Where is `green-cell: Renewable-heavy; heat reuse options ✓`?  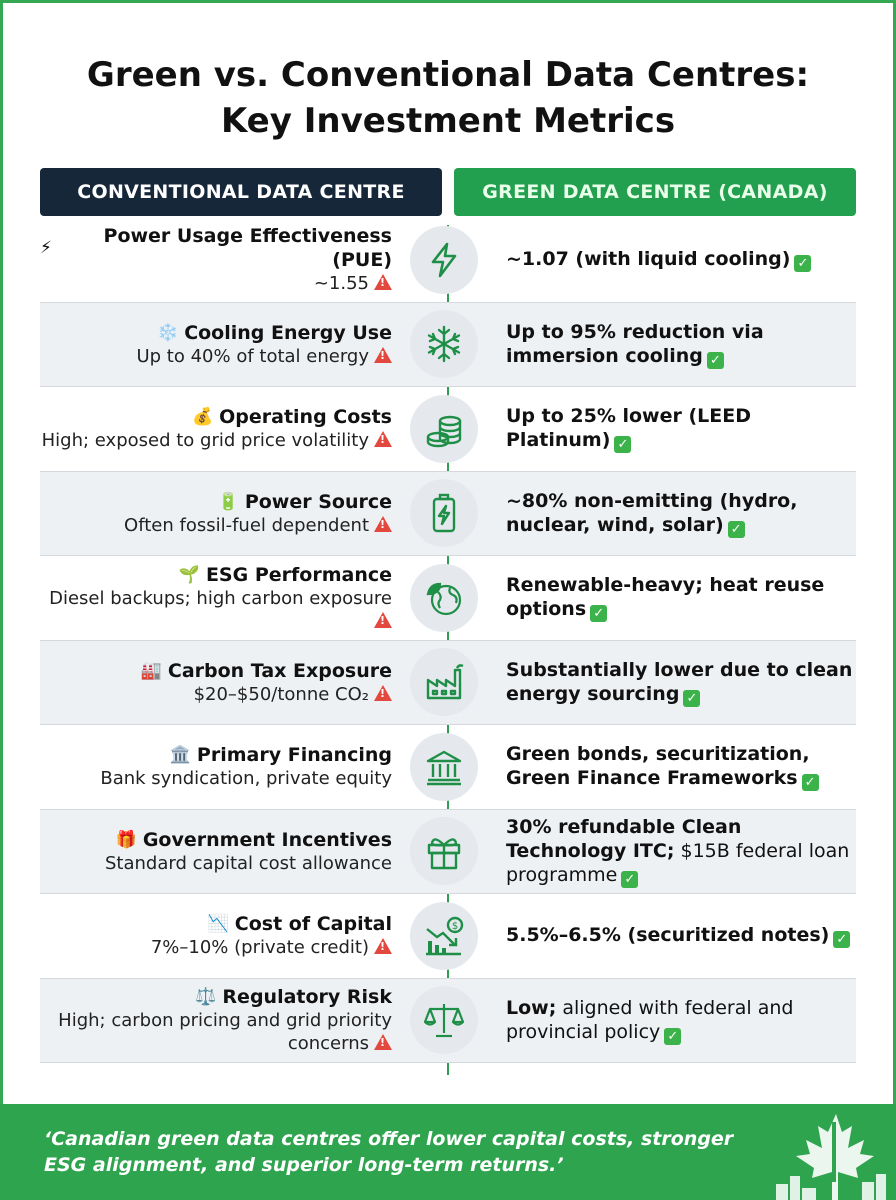 green-cell: Renewable-heavy; heat reuse options ✓ is located at coordinates (681, 598).